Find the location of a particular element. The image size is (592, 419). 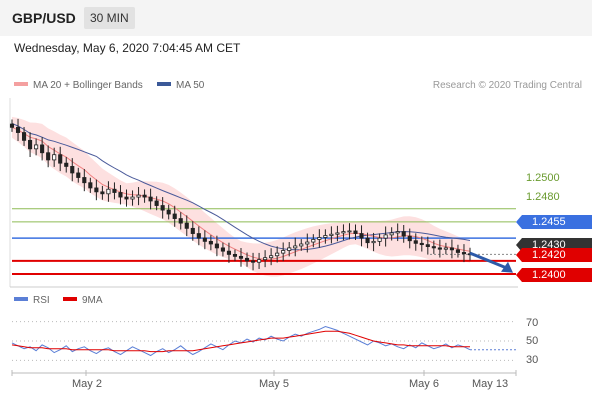

legend-rsi: RSI is located at coordinates (32, 300).